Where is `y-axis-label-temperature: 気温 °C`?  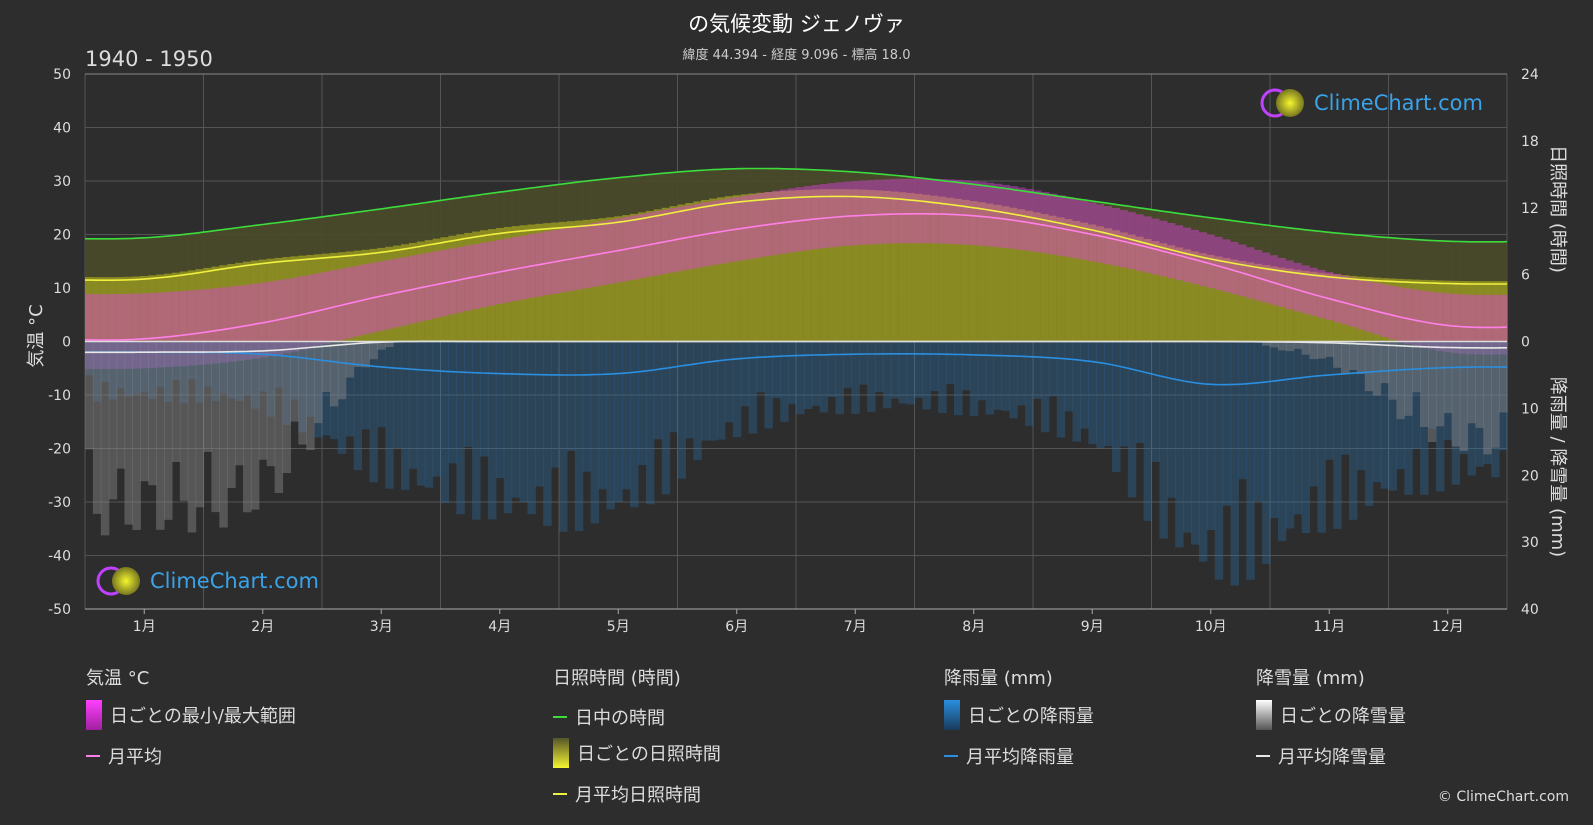 y-axis-label-temperature: 気温 °C is located at coordinates (36, 335).